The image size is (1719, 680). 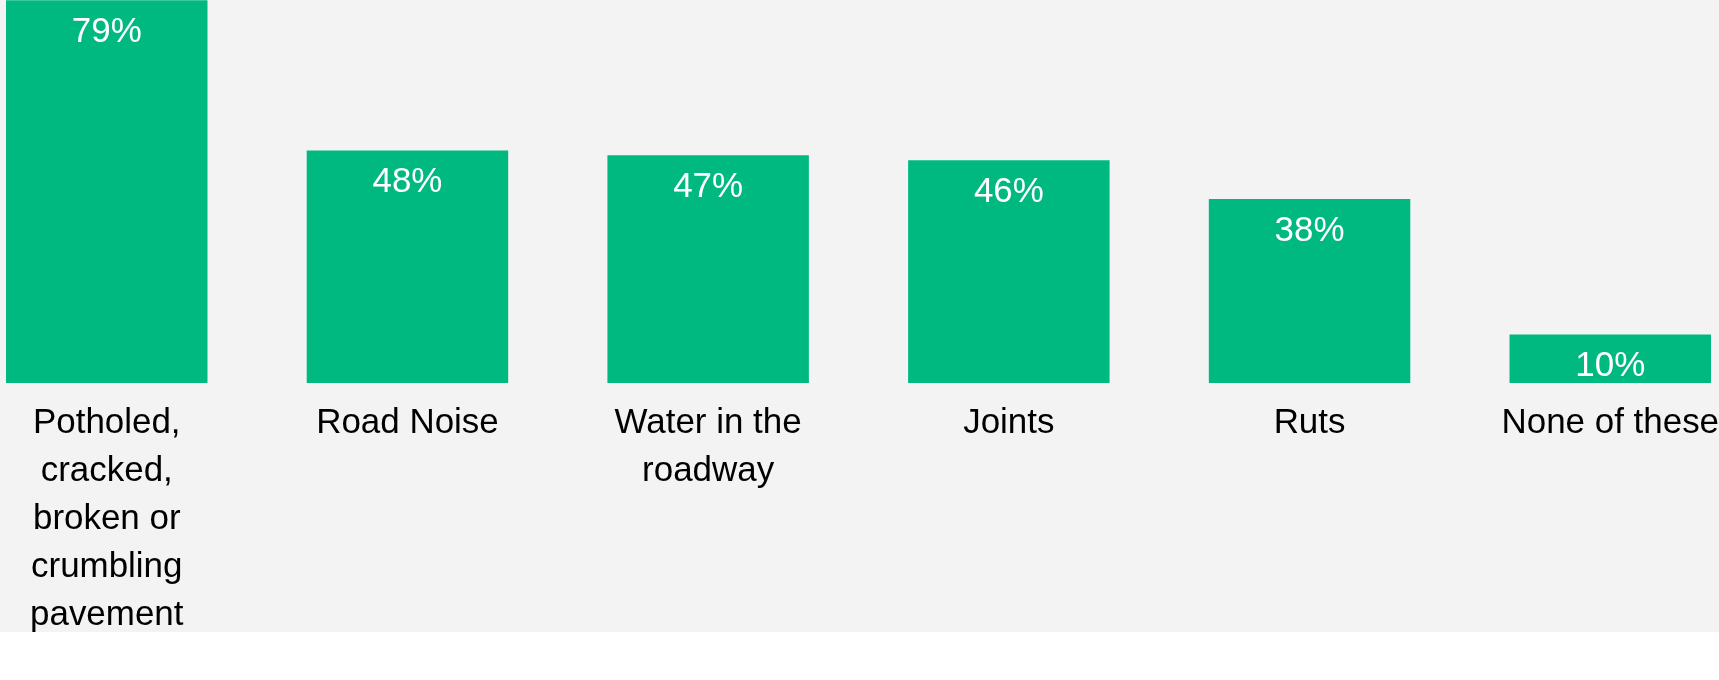 I want to click on data-label: 10%, so click(x=1610, y=364).